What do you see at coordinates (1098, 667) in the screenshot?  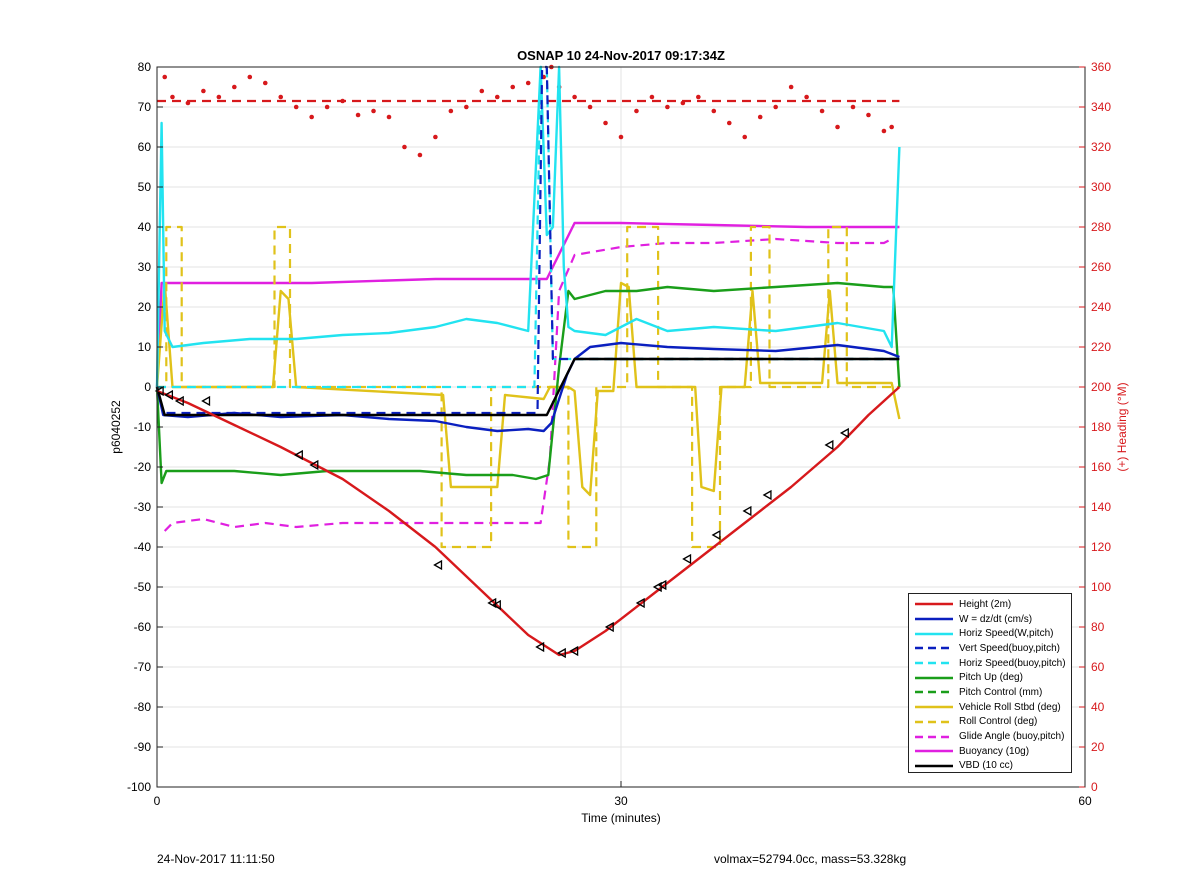 I see `y2-tick-label: 60` at bounding box center [1098, 667].